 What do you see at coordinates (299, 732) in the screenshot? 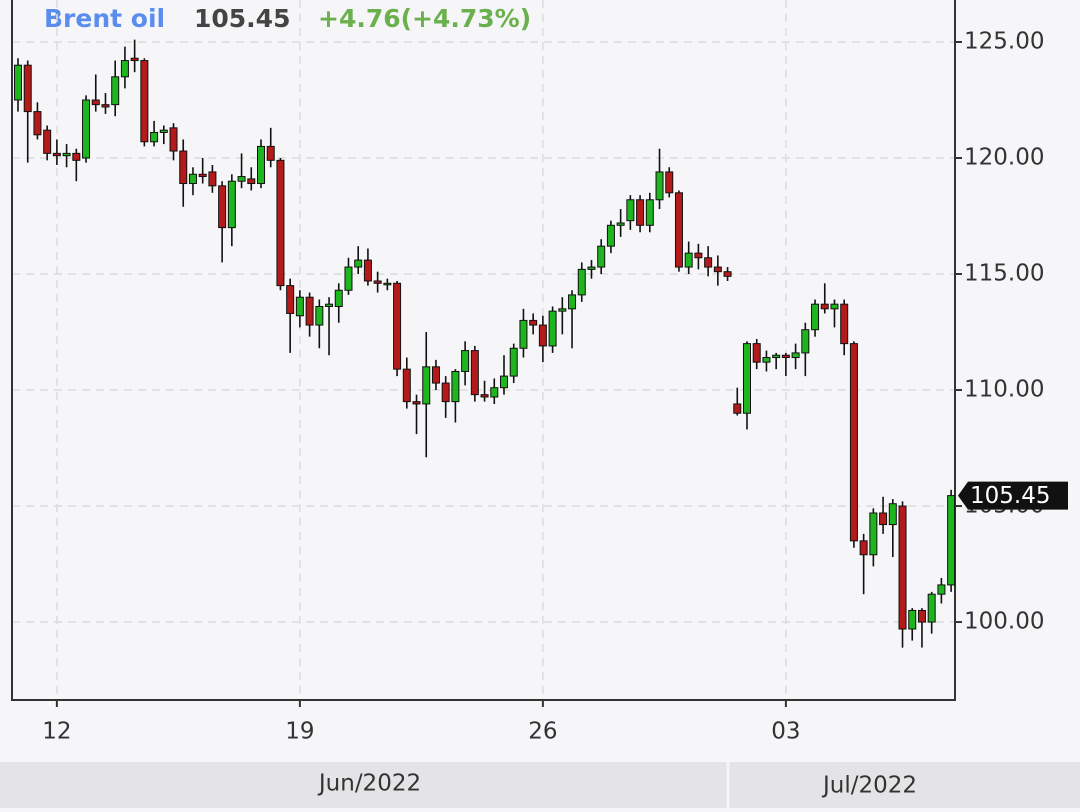
I see `x-tick-label: 19` at bounding box center [299, 732].